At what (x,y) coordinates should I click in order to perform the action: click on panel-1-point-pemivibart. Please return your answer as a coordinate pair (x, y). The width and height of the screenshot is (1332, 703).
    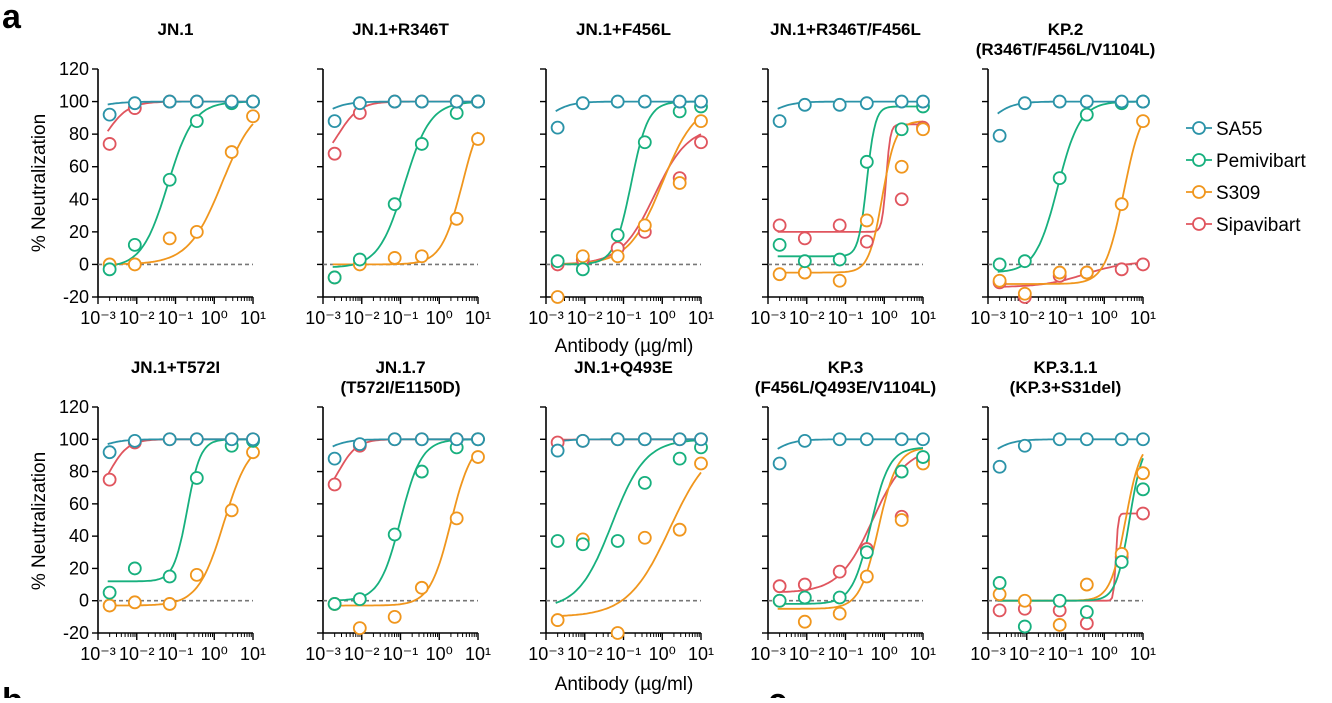
    Looking at the image, I should click on (134, 244).